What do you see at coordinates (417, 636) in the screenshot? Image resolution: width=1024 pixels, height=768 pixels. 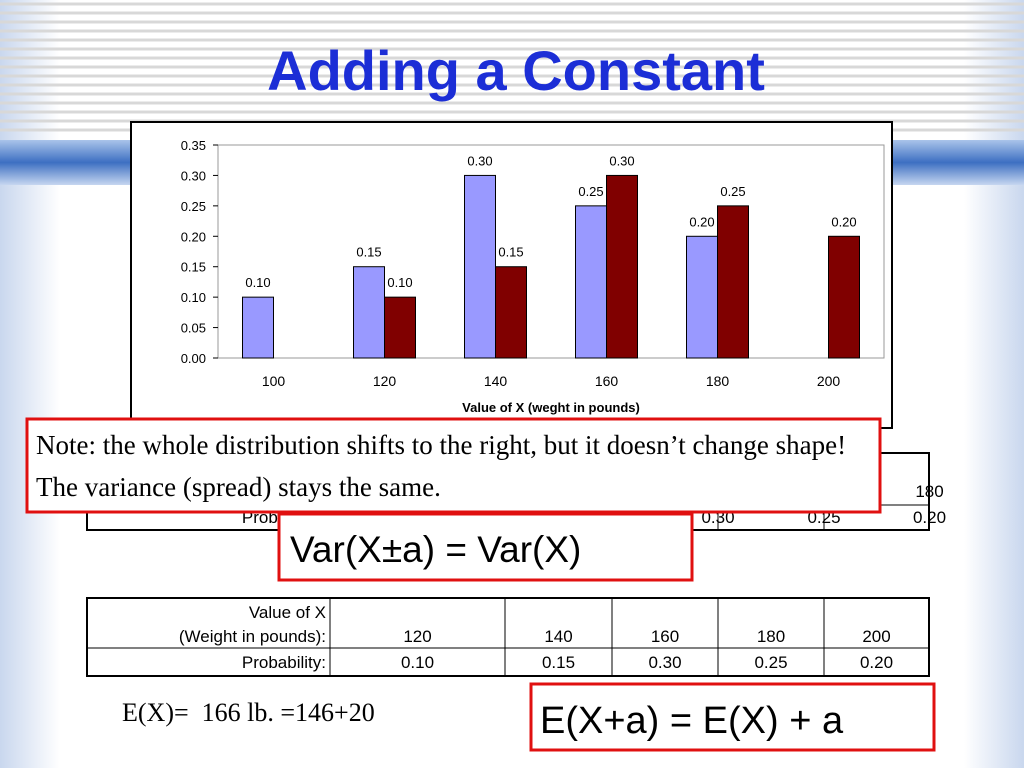 I see `cell: 120` at bounding box center [417, 636].